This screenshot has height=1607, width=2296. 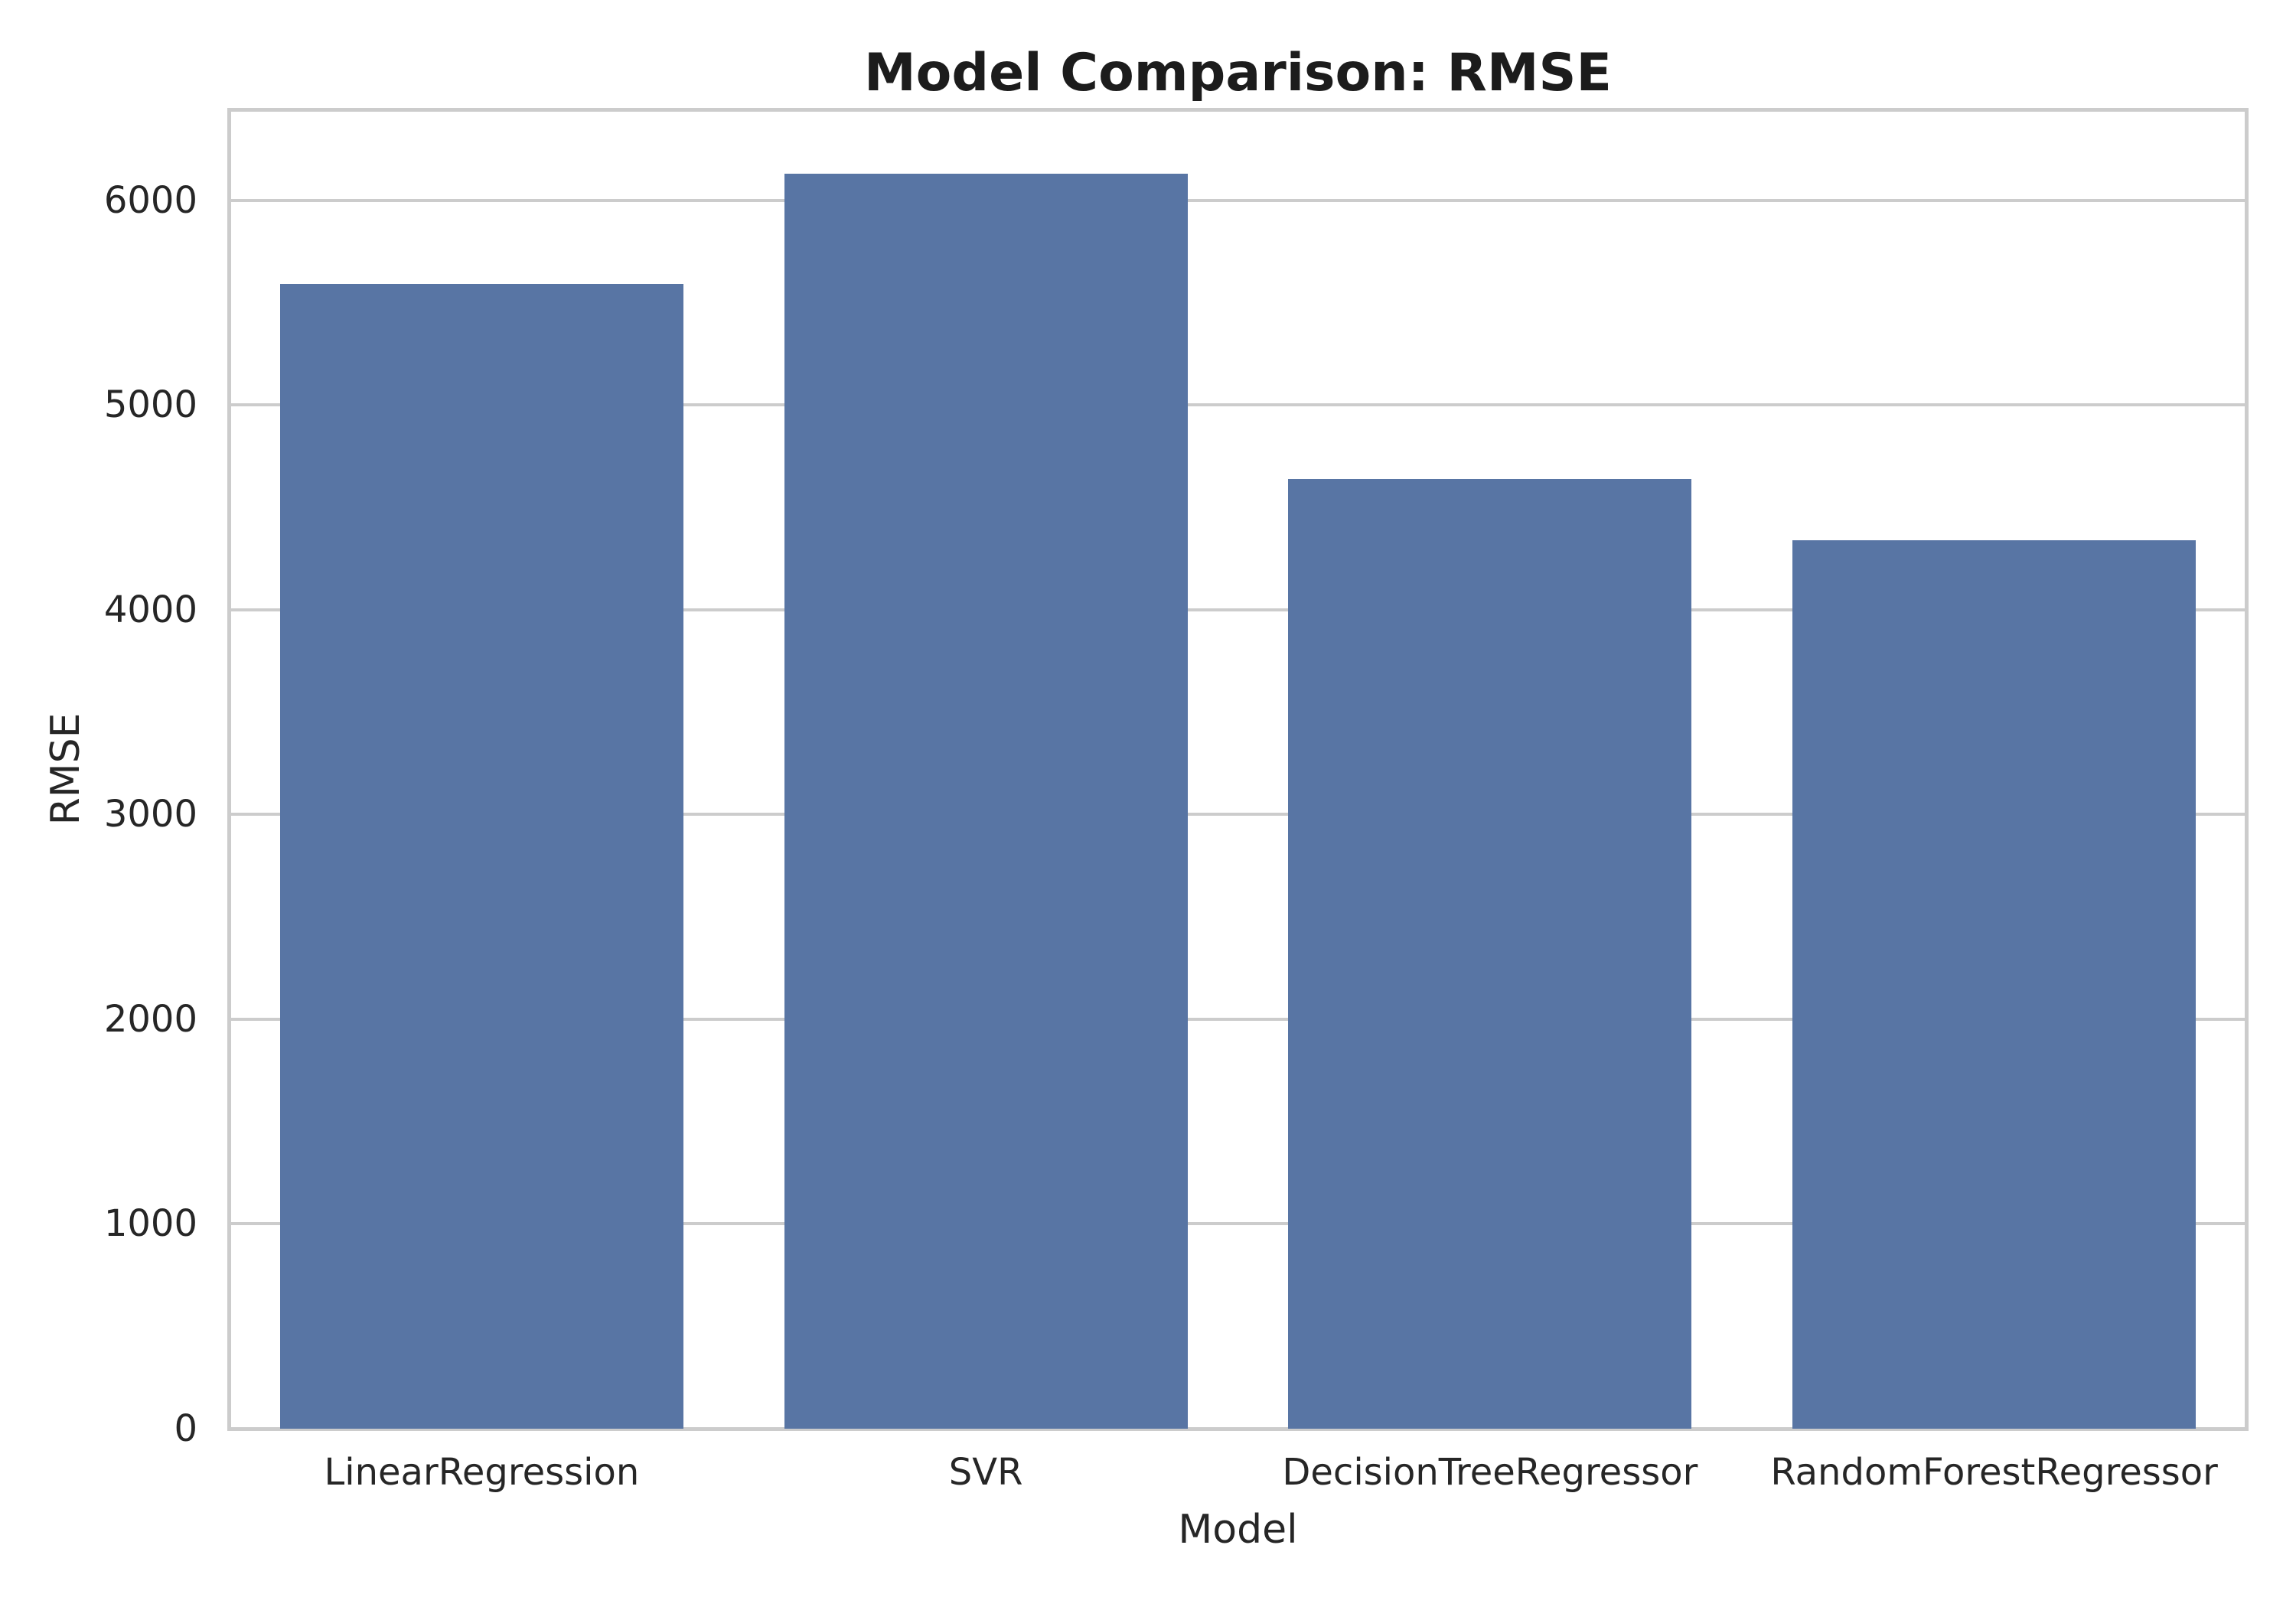 What do you see at coordinates (150, 609) in the screenshot?
I see `y-tick-label-4000: 4000` at bounding box center [150, 609].